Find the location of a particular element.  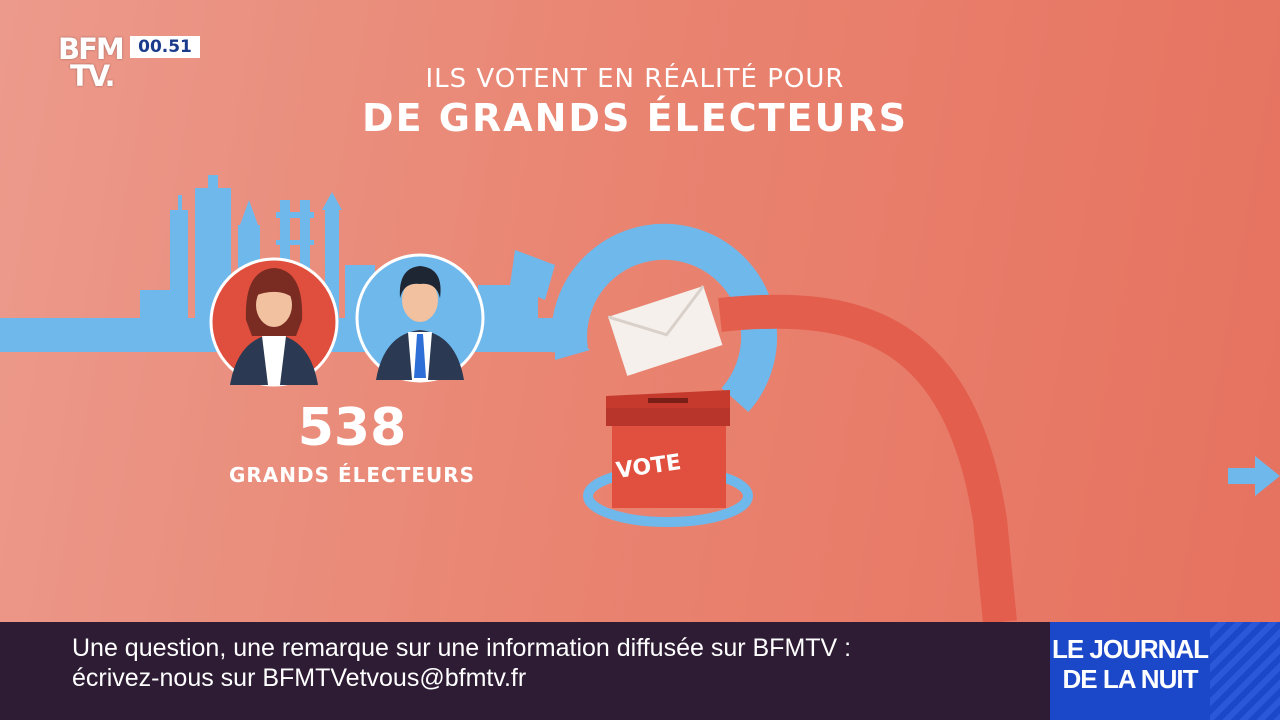

female-elector-avatar is located at coordinates (274, 322).